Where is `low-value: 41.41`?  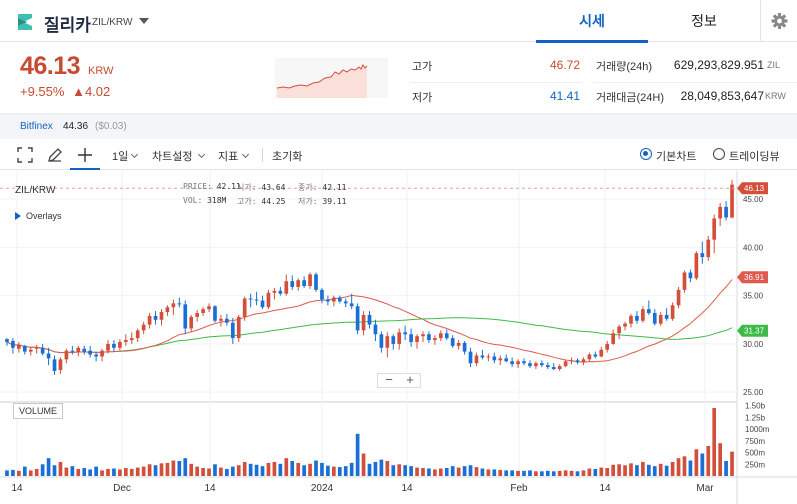 low-value: 41.41 is located at coordinates (564, 96).